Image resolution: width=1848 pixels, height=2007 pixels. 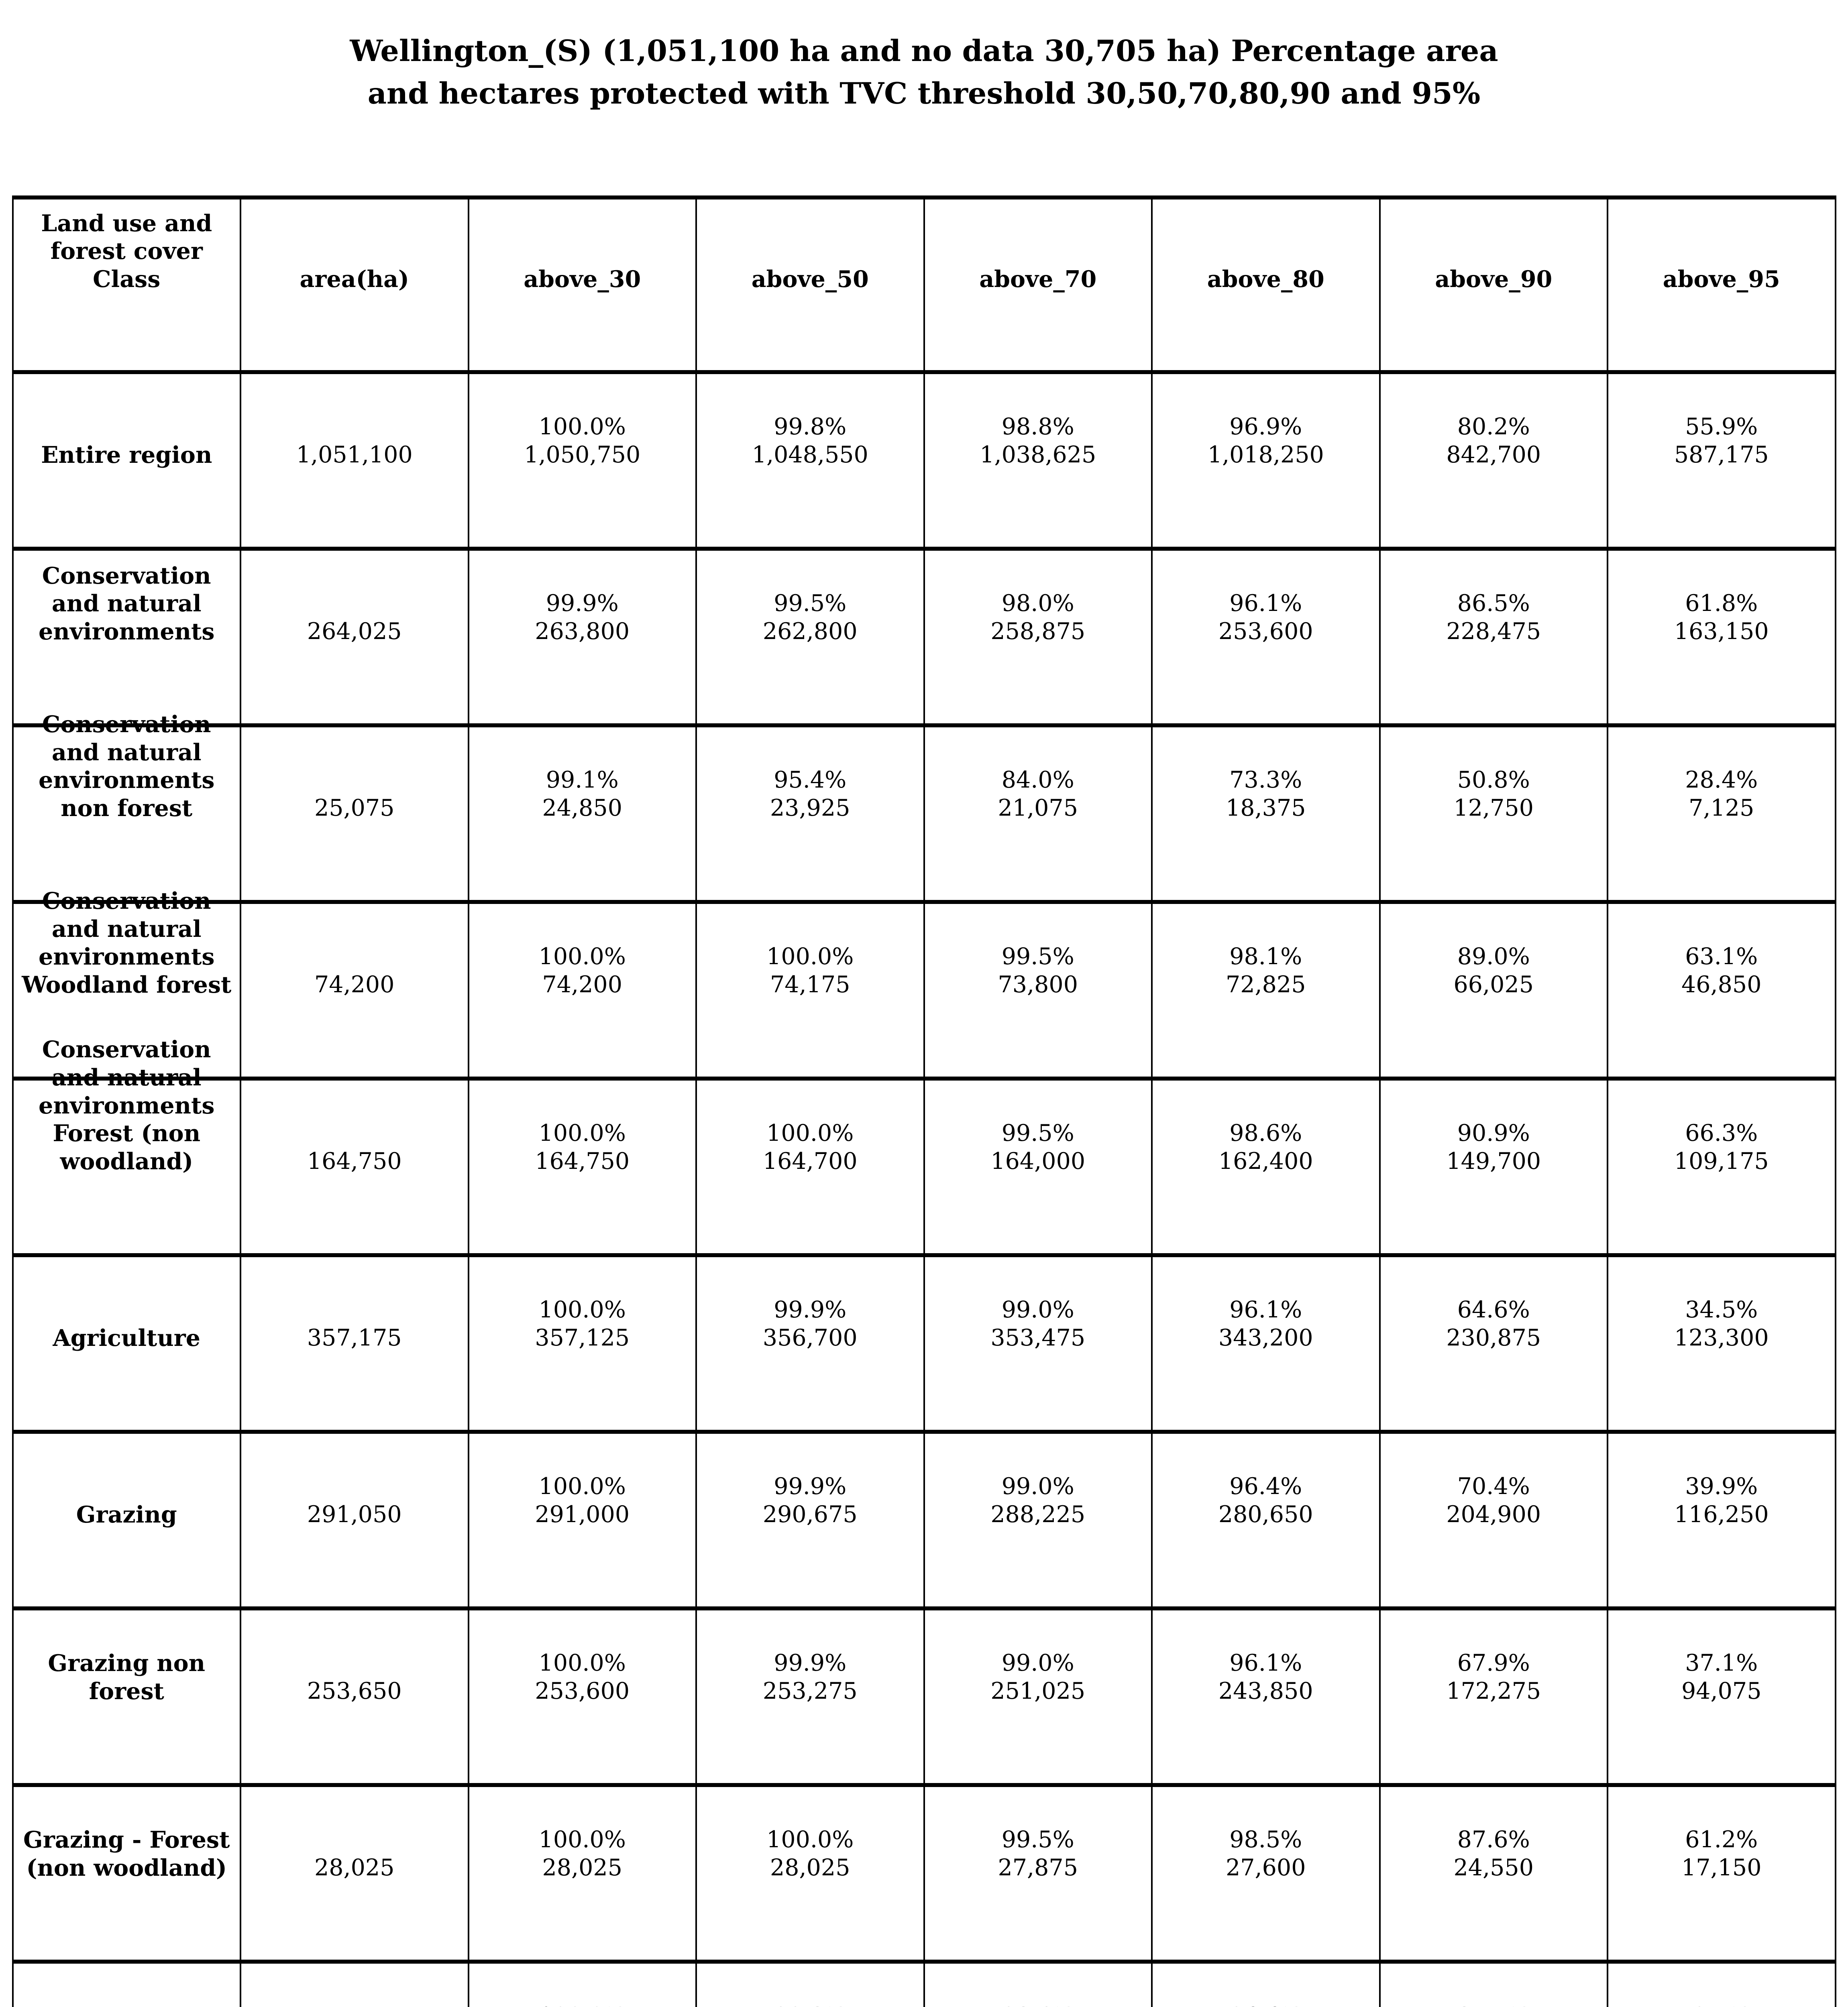 What do you see at coordinates (354, 1166) in the screenshot?
I see `area-ha-cell: 164,750` at bounding box center [354, 1166].